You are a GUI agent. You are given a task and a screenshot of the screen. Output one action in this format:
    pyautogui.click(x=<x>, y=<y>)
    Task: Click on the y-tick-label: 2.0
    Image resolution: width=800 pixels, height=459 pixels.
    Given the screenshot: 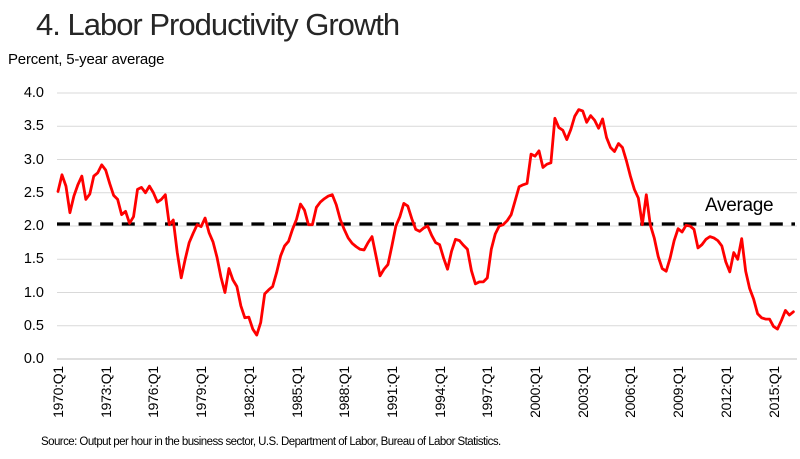 What is the action you would take?
    pyautogui.click(x=33, y=226)
    